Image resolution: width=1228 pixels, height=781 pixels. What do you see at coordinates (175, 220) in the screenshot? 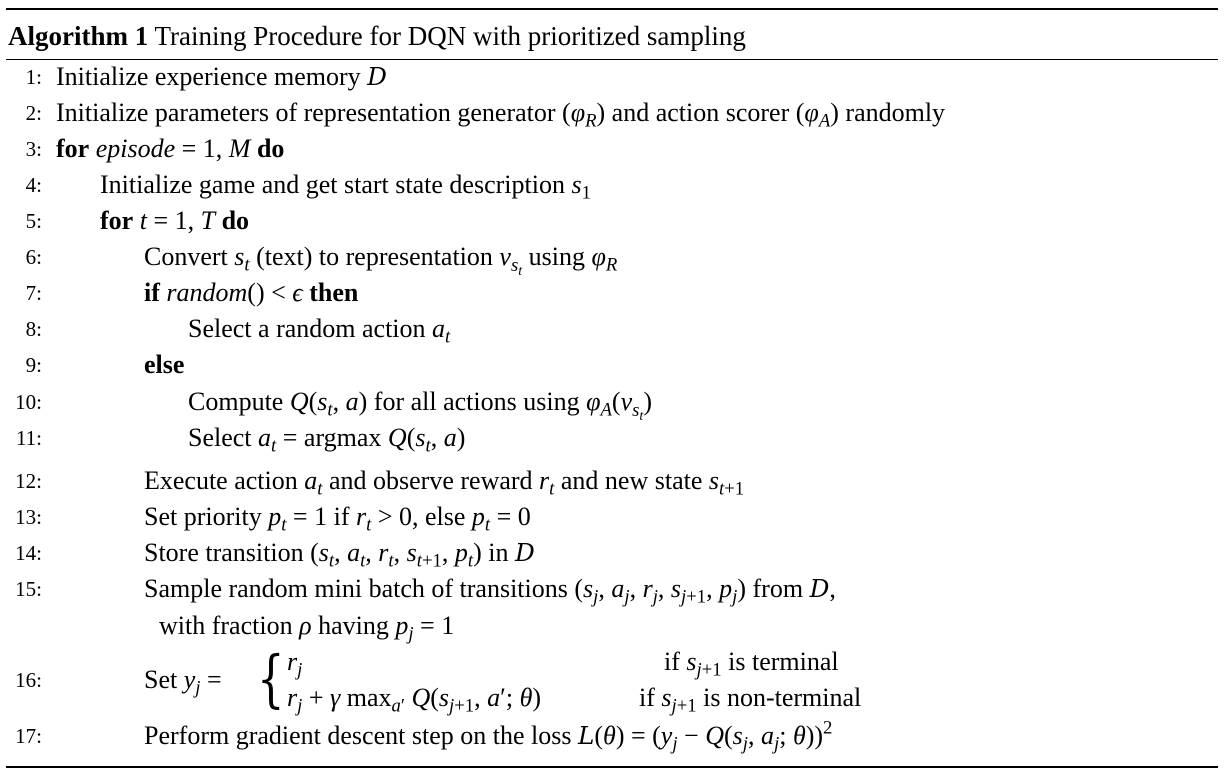
I see `line-text: for t = 1, T do` at bounding box center [175, 220].